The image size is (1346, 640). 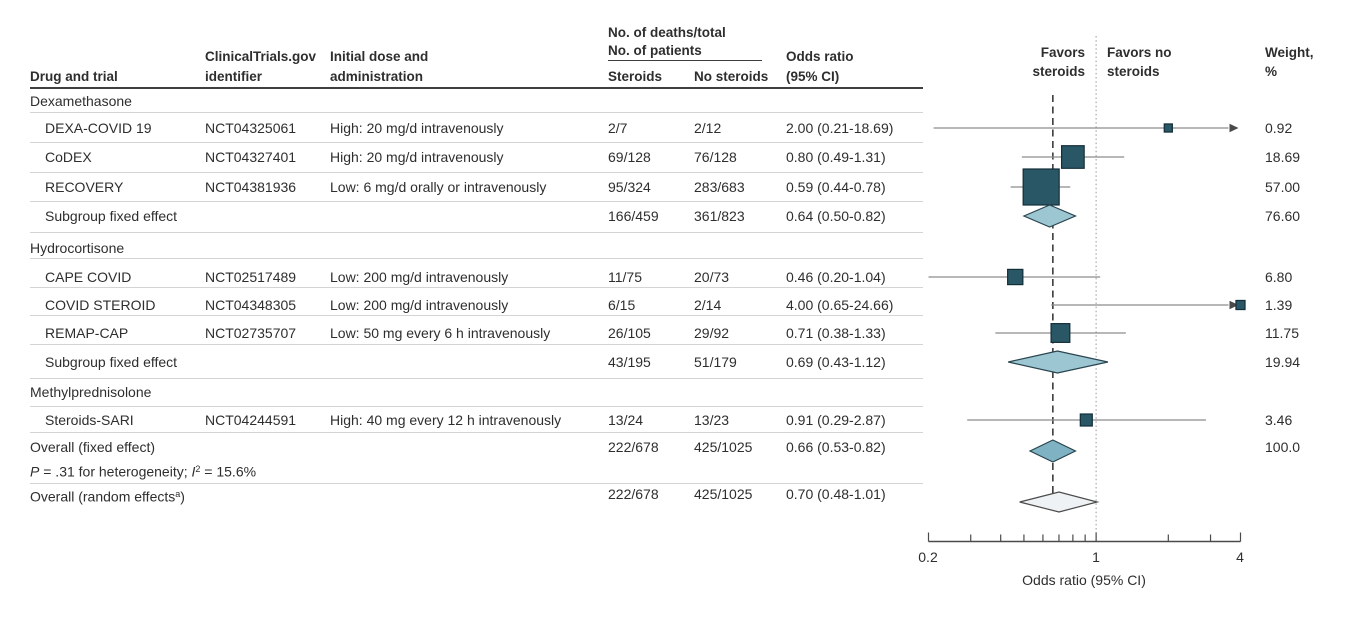 What do you see at coordinates (438, 187) in the screenshot?
I see `dose-administration: Low: 6 mg/d orally or intravenously` at bounding box center [438, 187].